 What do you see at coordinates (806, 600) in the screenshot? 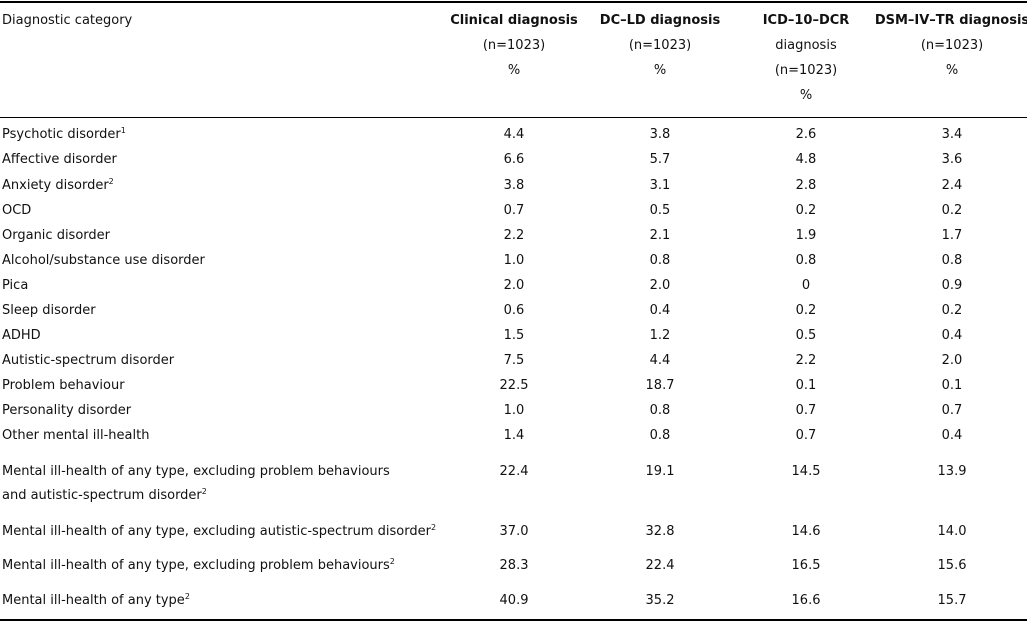
I see `cell-value: 16.6` at bounding box center [806, 600].